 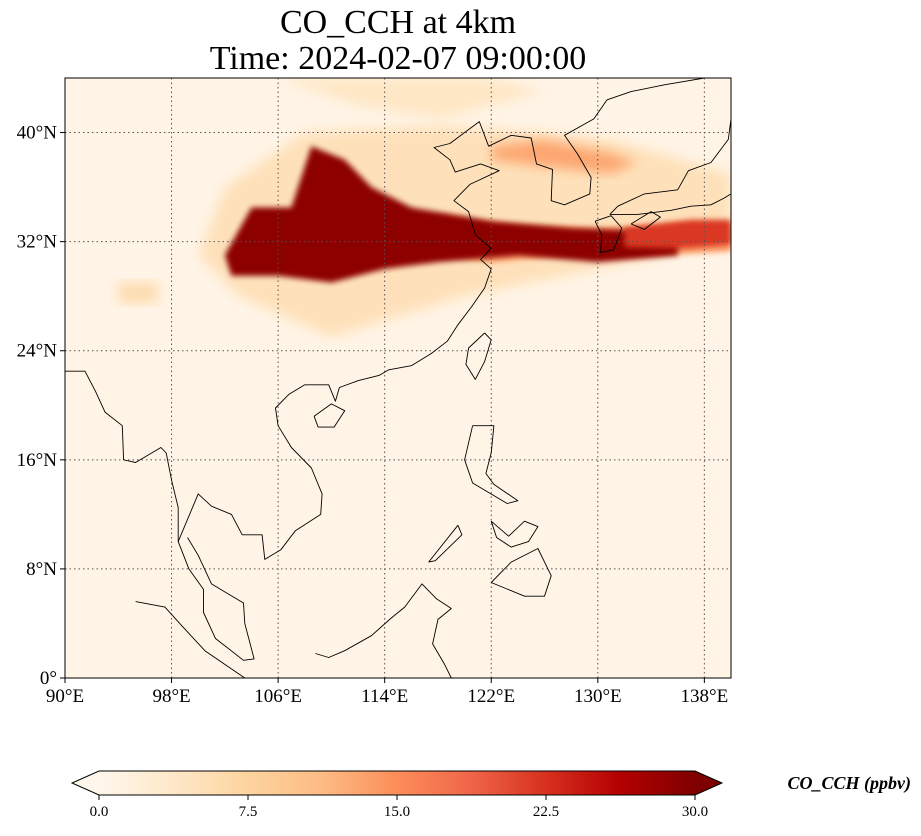 I want to click on longitude-tick-labels: 90°E 98°E 106°E 114°E 122°E 130°E 138°E, so click(x=387, y=692).